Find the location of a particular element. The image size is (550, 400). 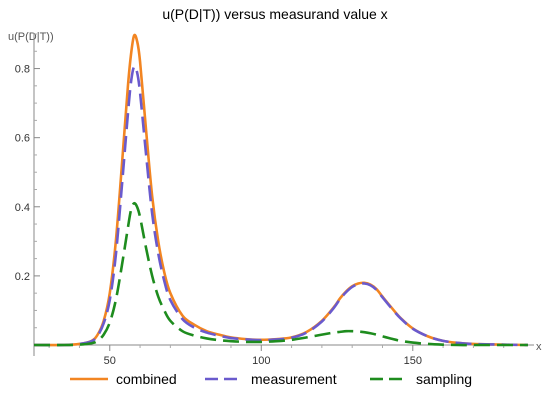

y-tick-label: 0.8 is located at coordinates (22, 70).